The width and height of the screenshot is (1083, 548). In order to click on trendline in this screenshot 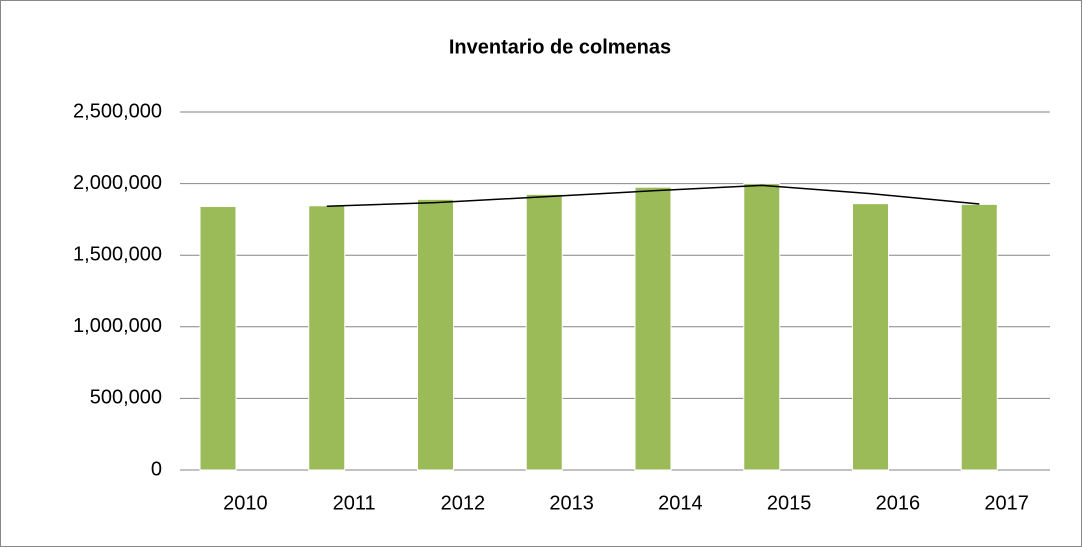, I will do `click(653, 195)`.